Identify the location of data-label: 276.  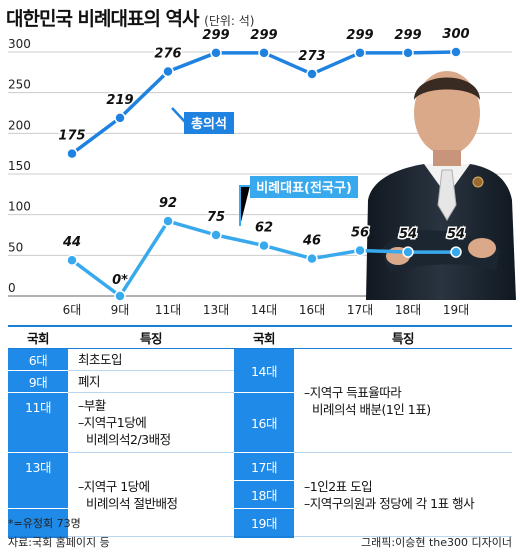
(167, 54).